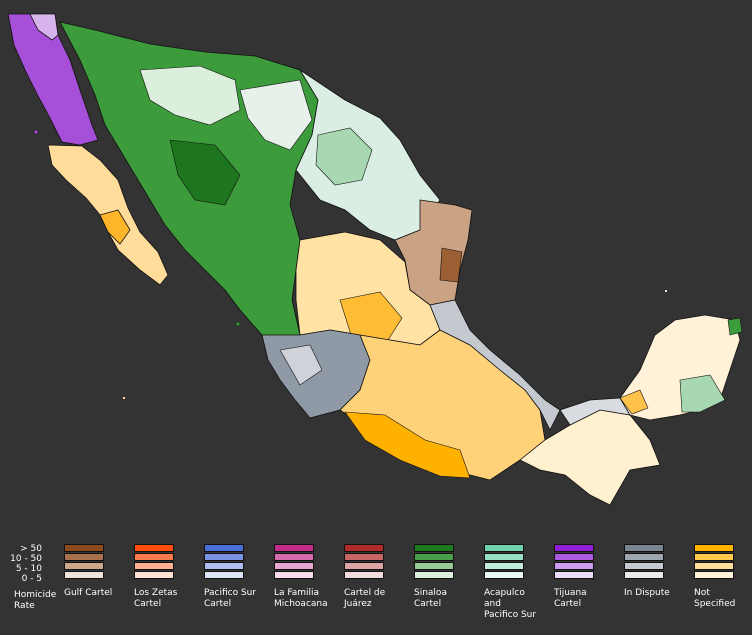  I want to click on region-central-gold, so click(371, 316).